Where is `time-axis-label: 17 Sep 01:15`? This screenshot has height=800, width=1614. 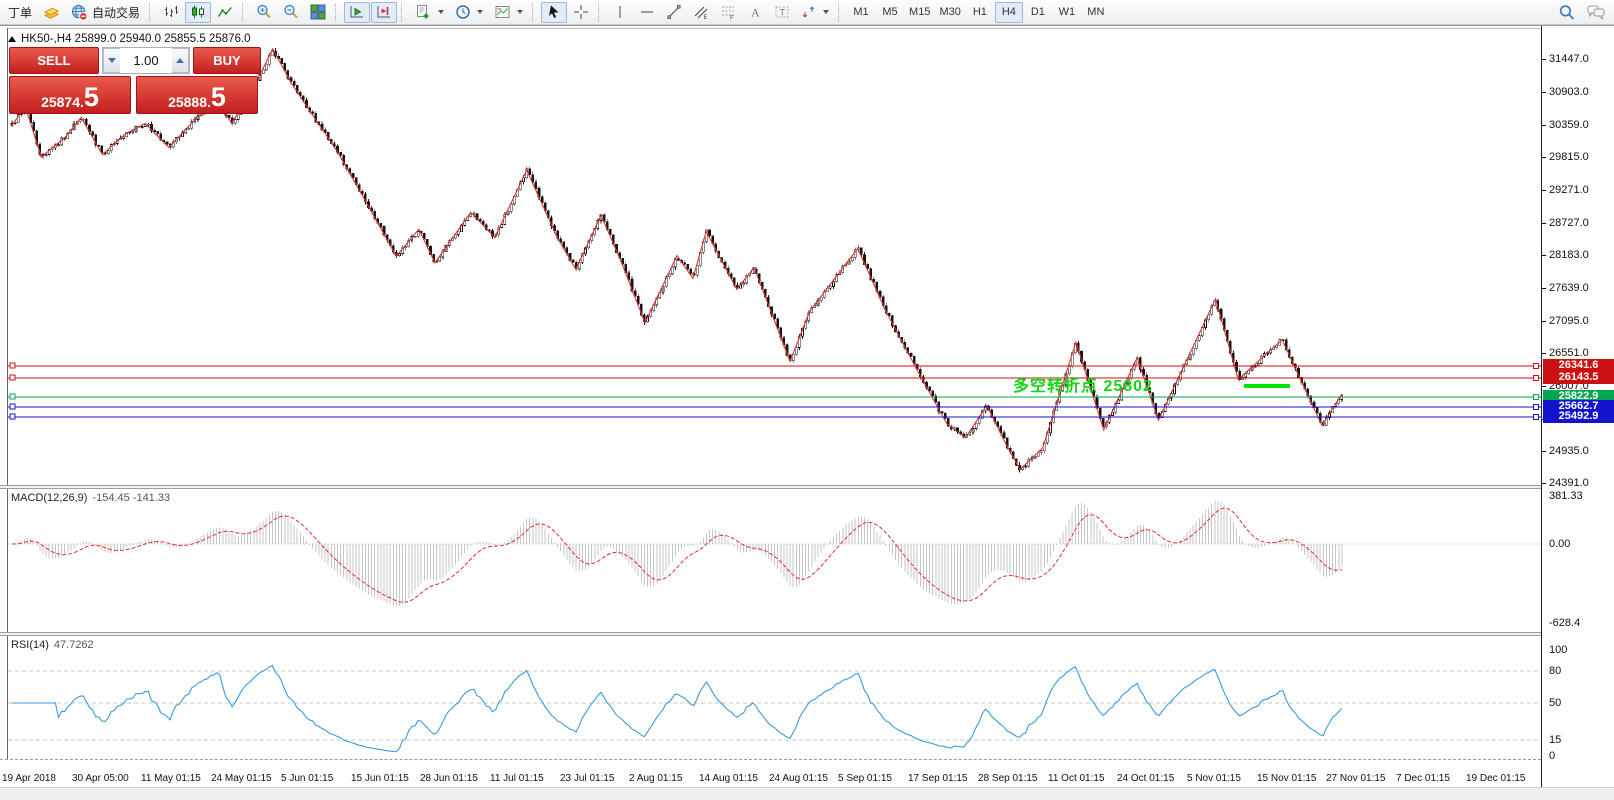 time-axis-label: 17 Sep 01:15 is located at coordinates (938, 778).